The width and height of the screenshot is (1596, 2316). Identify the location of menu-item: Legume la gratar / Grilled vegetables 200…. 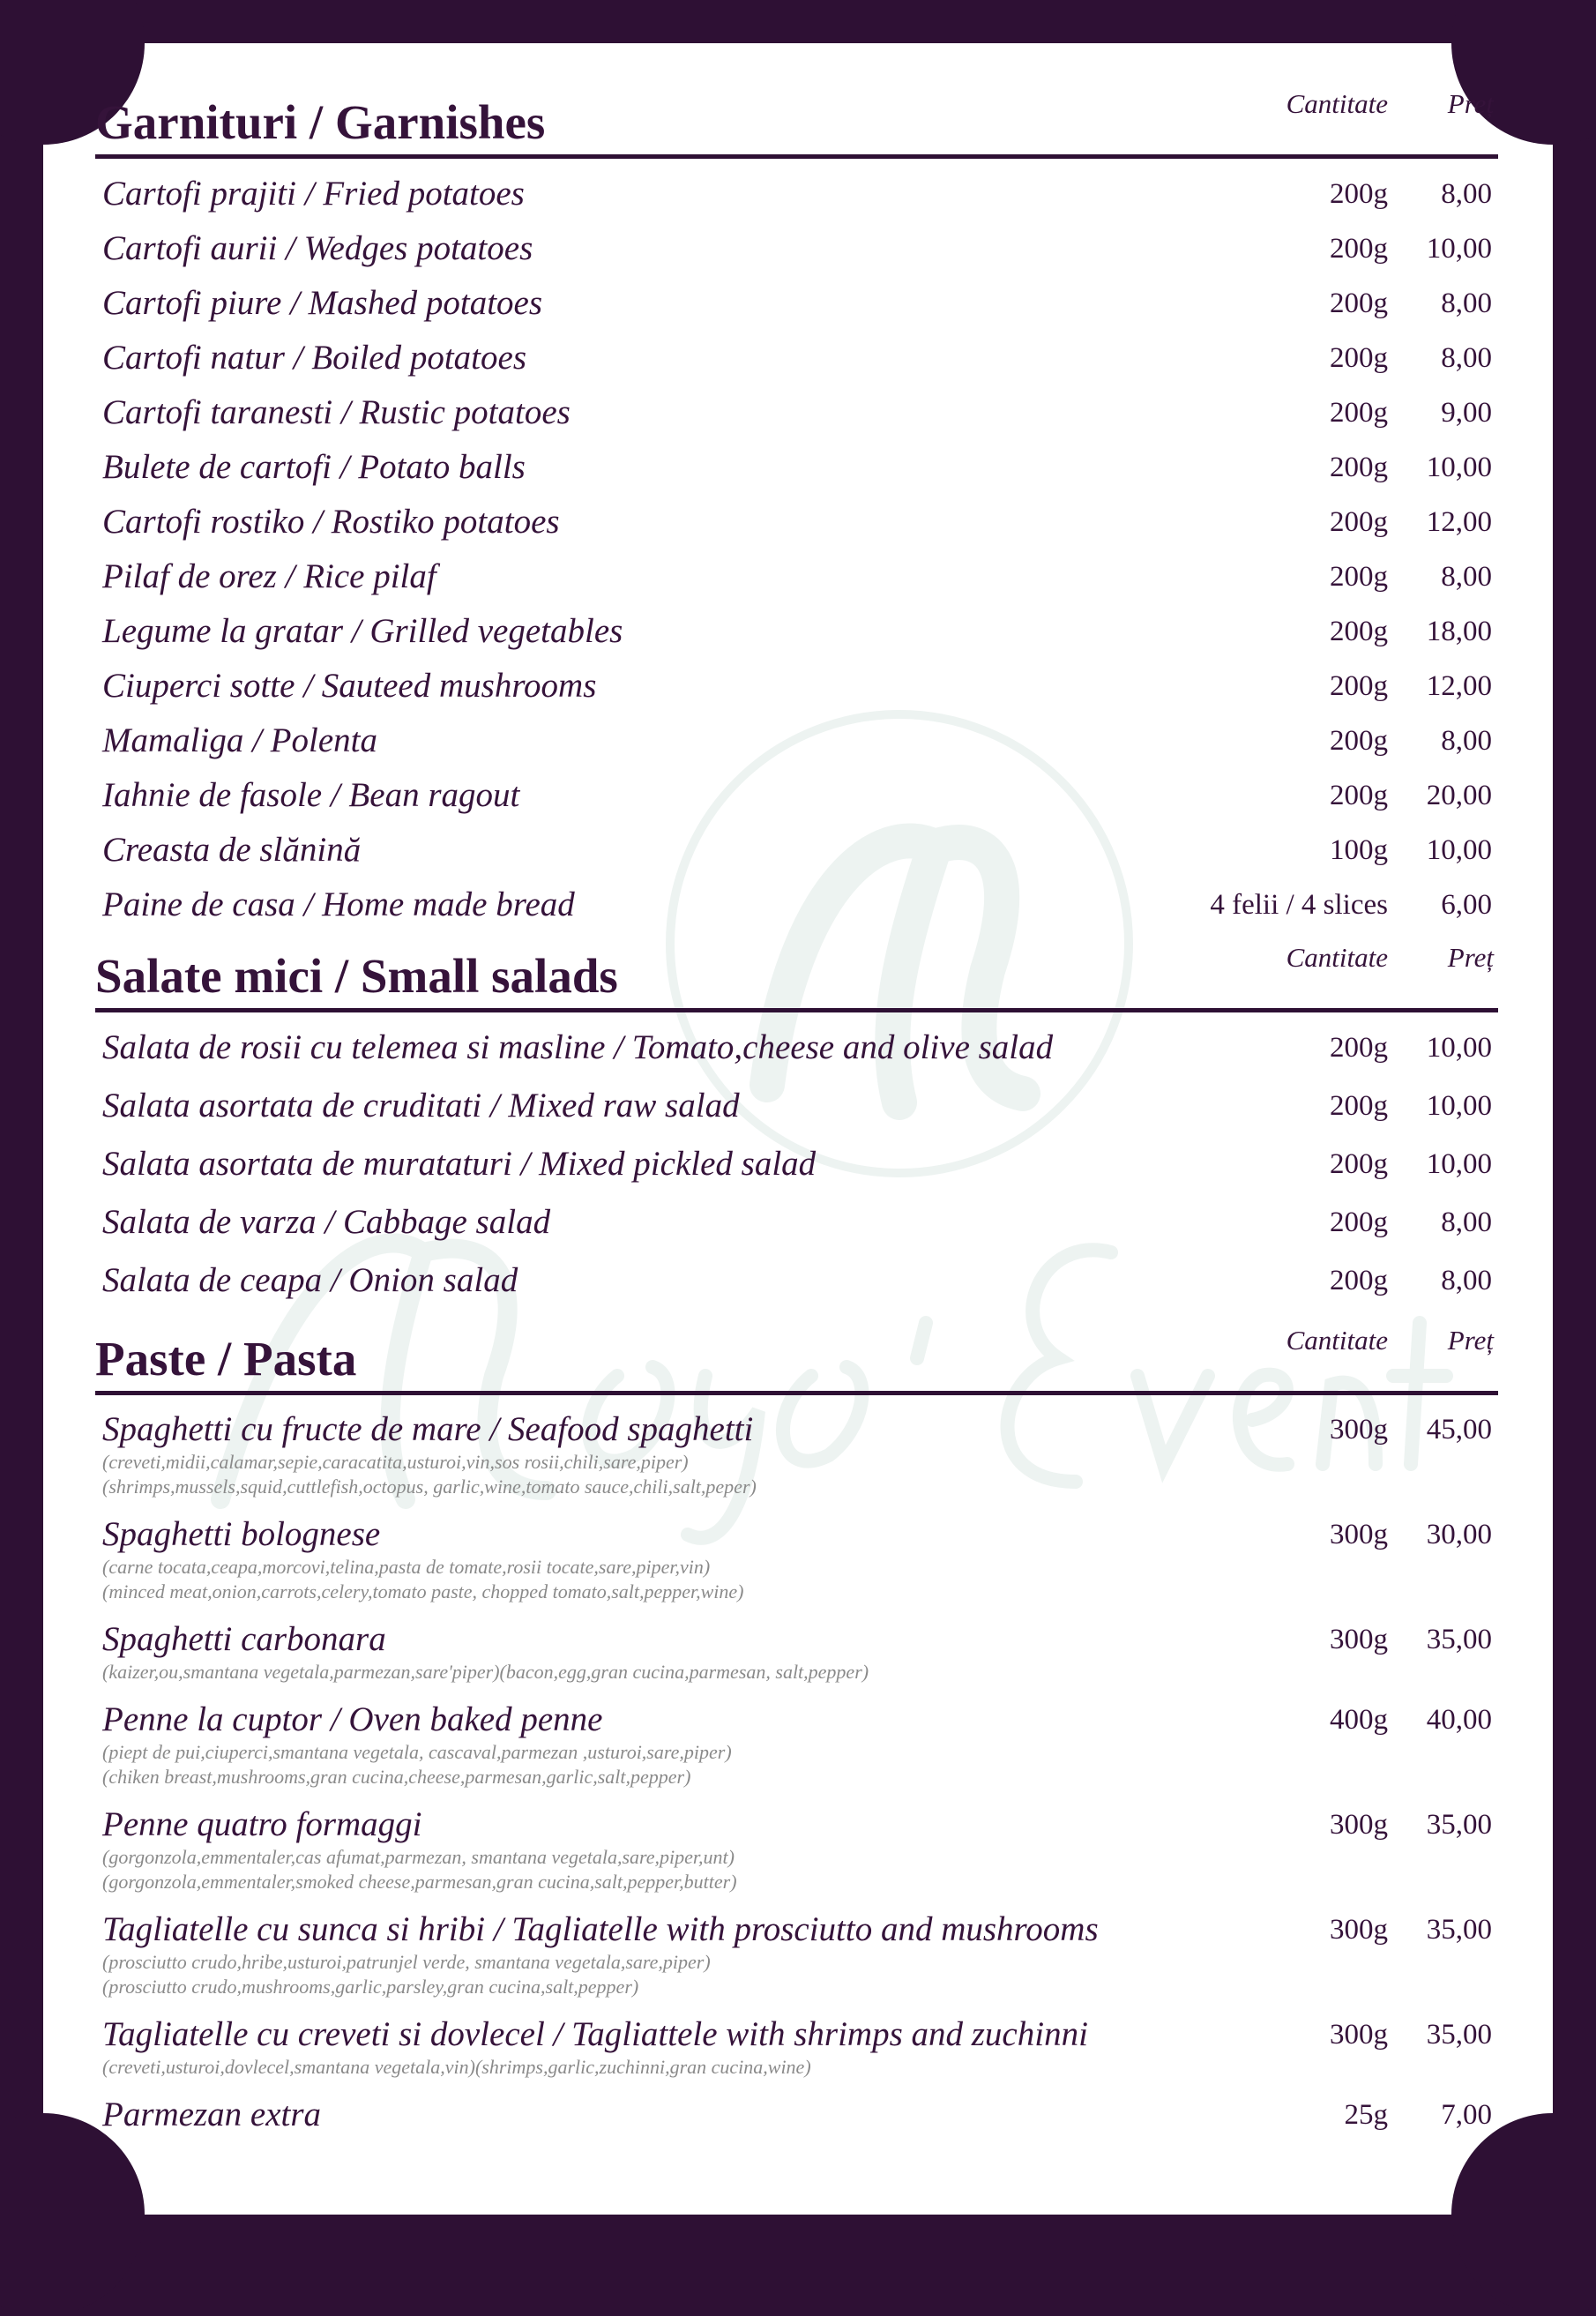
(796, 631).